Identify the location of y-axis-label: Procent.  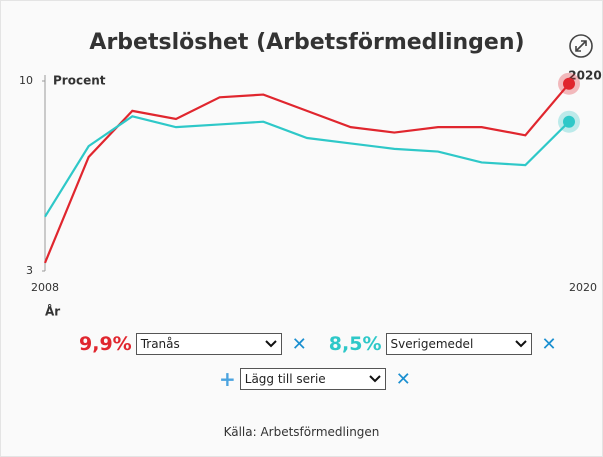
(79, 81).